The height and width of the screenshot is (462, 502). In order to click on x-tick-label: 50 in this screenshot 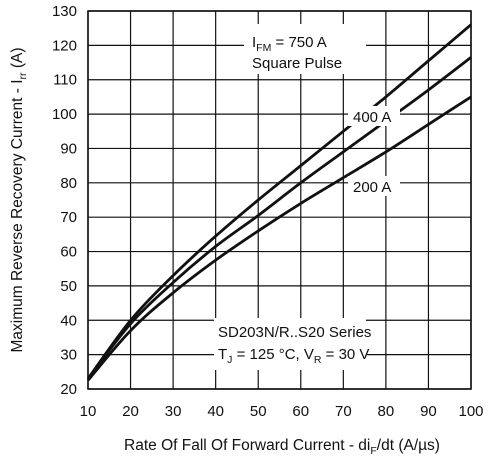, I will do `click(258, 411)`.